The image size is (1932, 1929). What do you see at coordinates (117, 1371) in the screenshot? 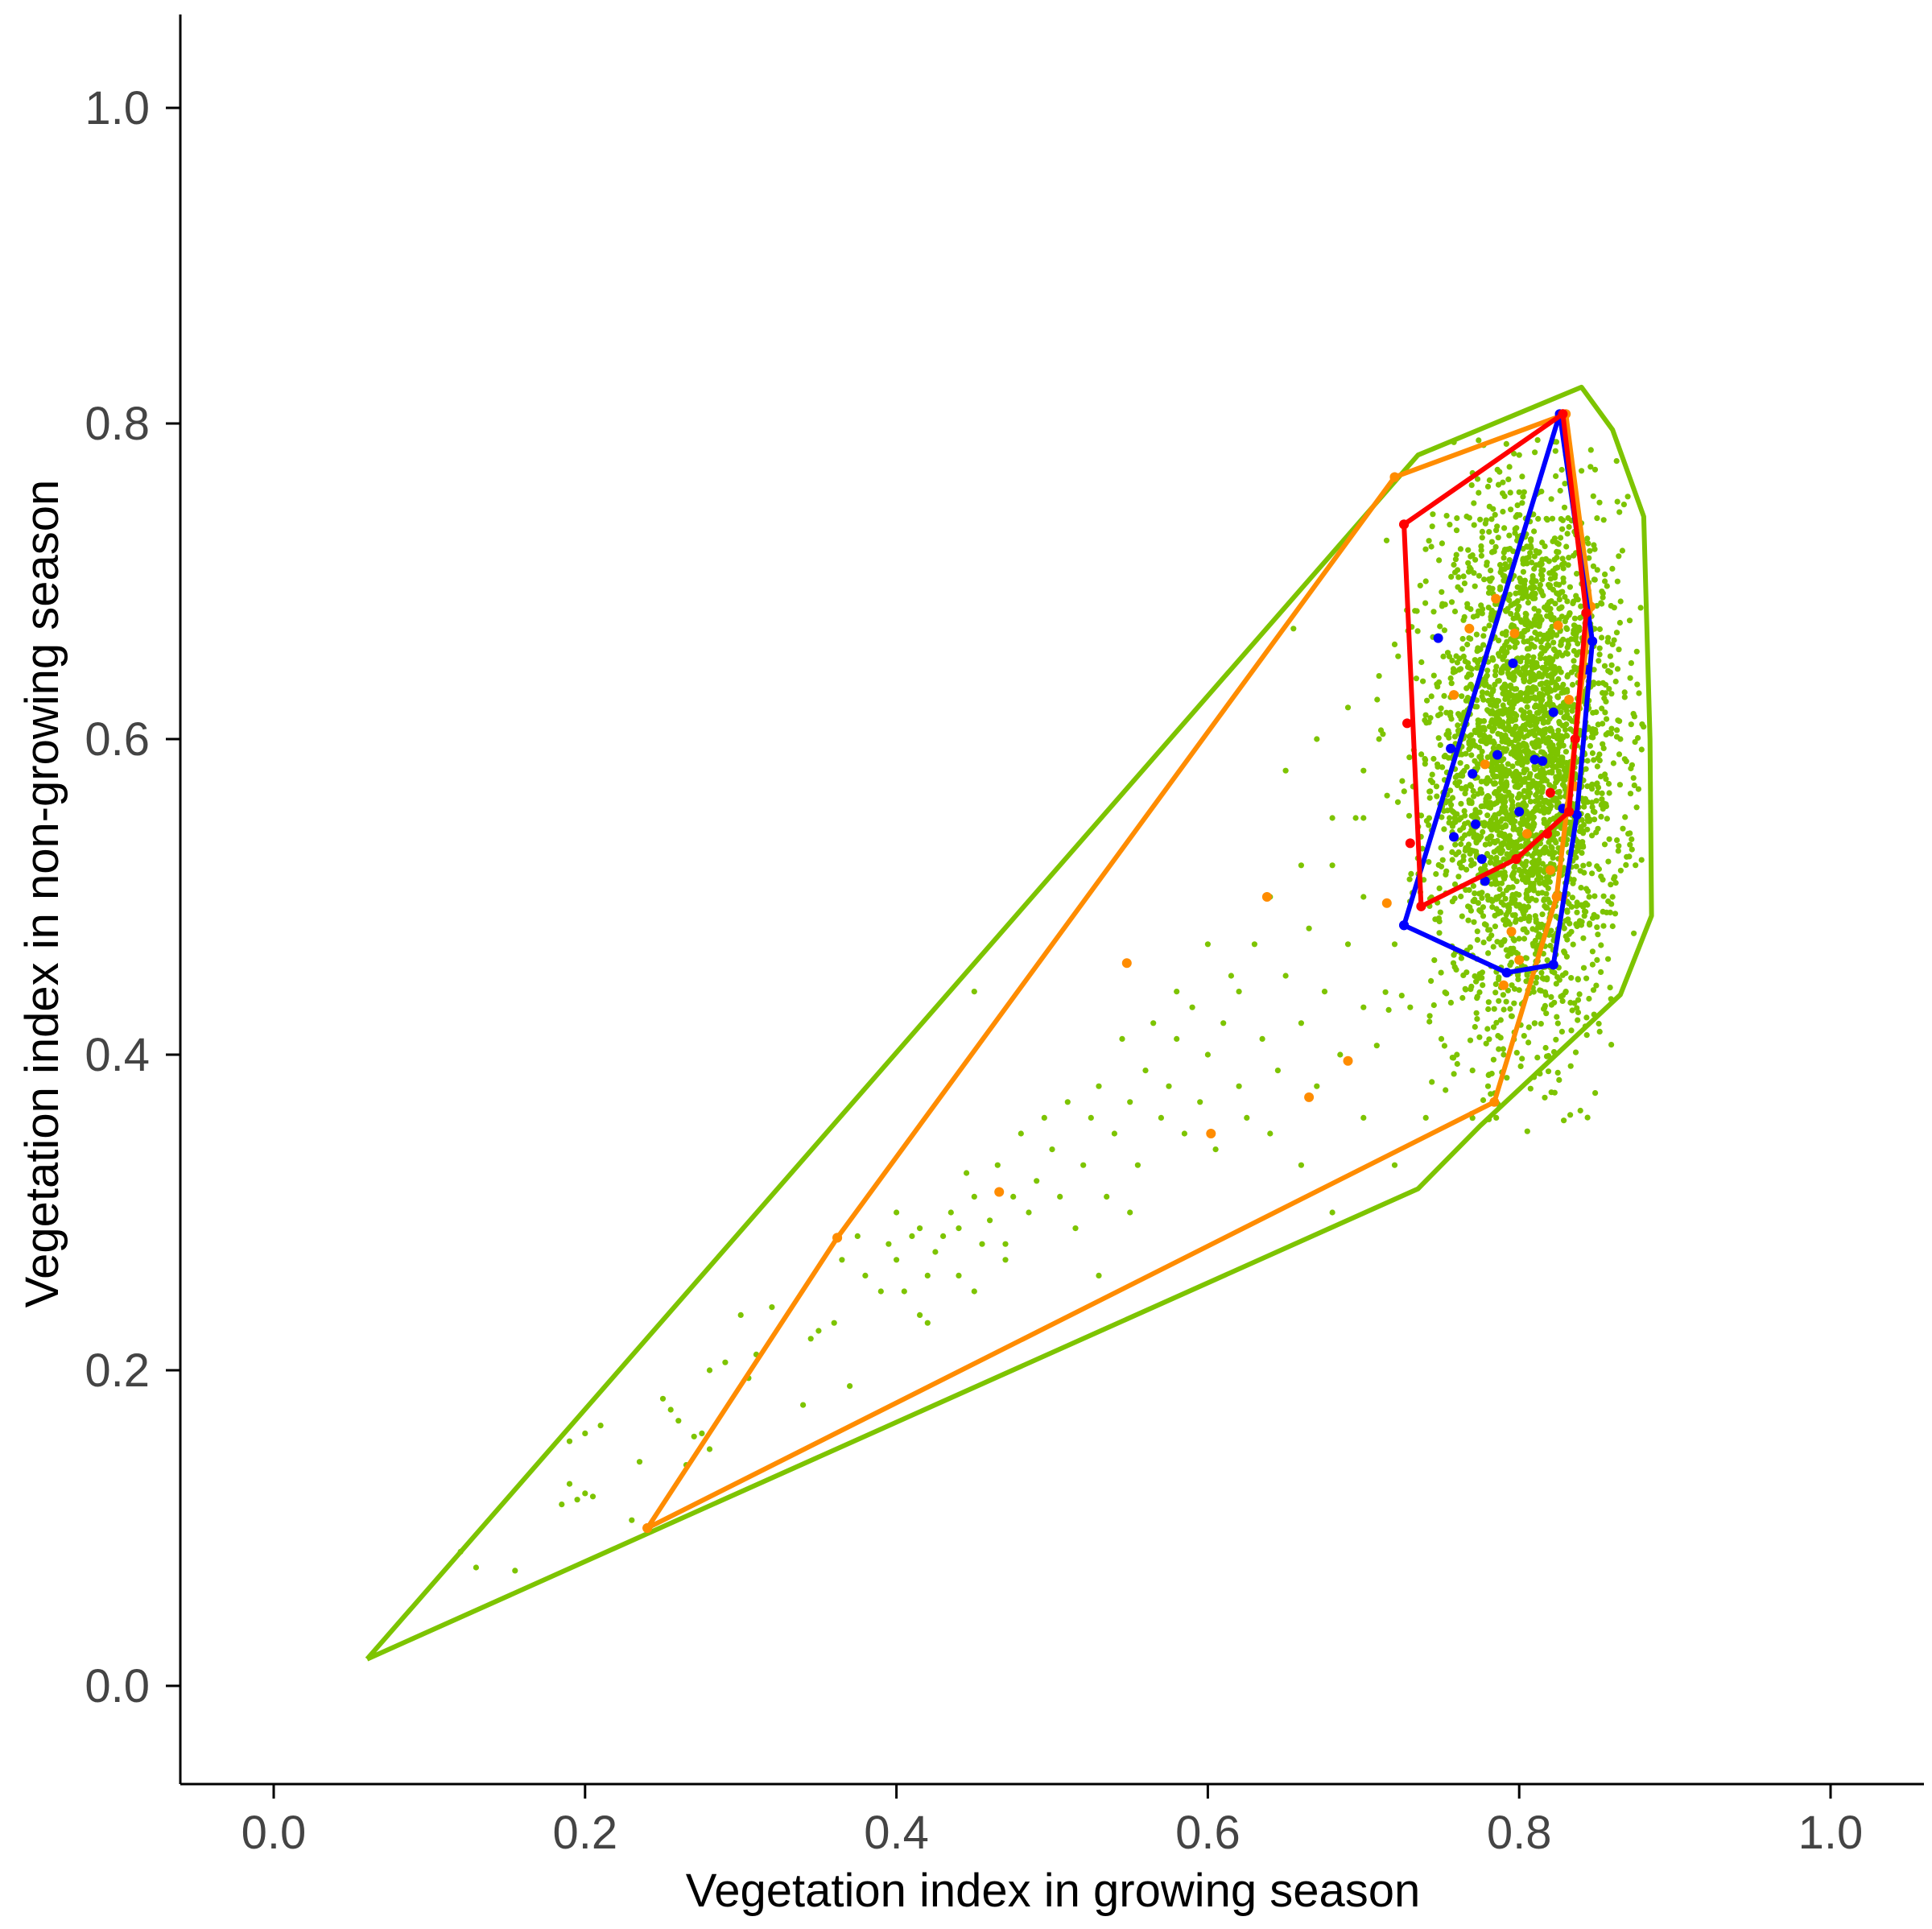
I see `y-tick-label: 0.2` at bounding box center [117, 1371].